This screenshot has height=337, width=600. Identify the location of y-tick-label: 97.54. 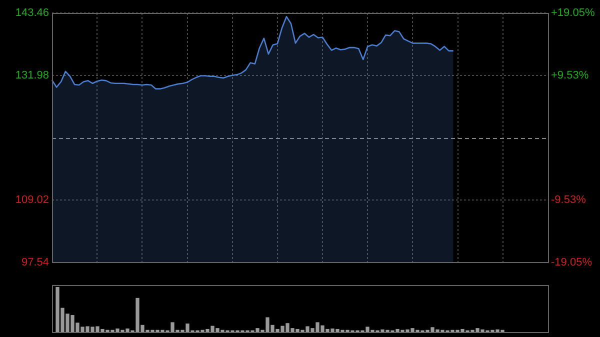
(35, 262).